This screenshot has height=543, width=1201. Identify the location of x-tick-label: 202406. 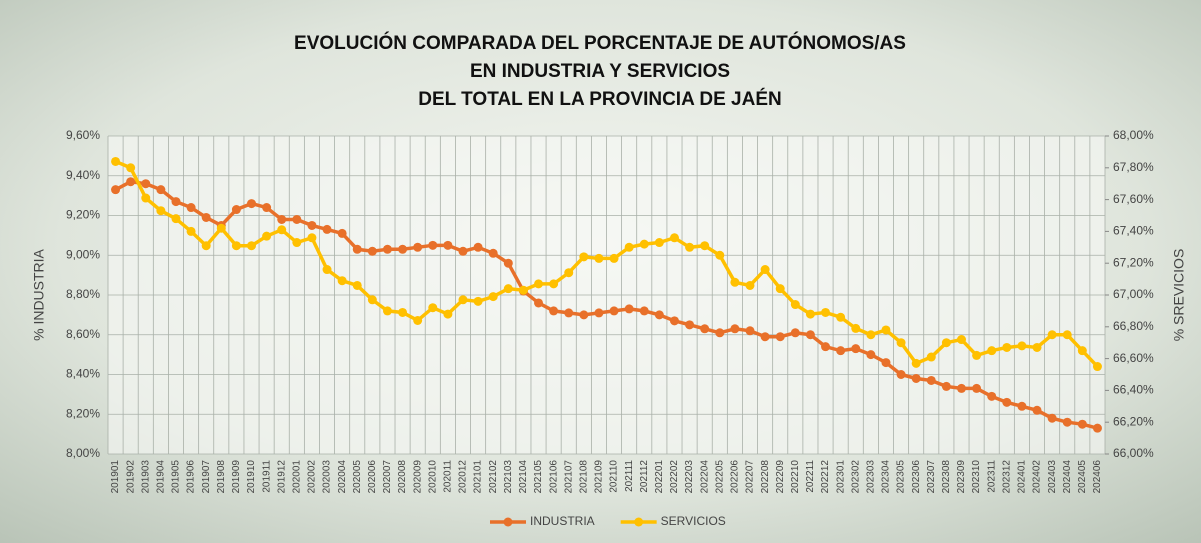
(1097, 477).